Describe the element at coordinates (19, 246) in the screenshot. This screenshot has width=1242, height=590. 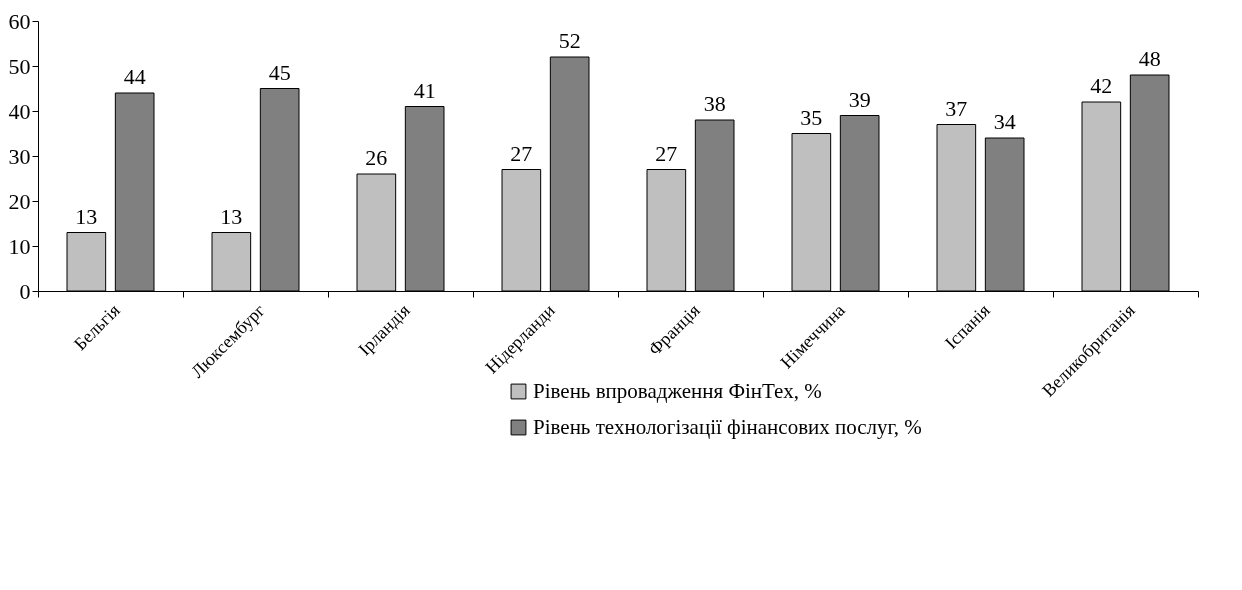
I see `y-tick-label: 10` at that location.